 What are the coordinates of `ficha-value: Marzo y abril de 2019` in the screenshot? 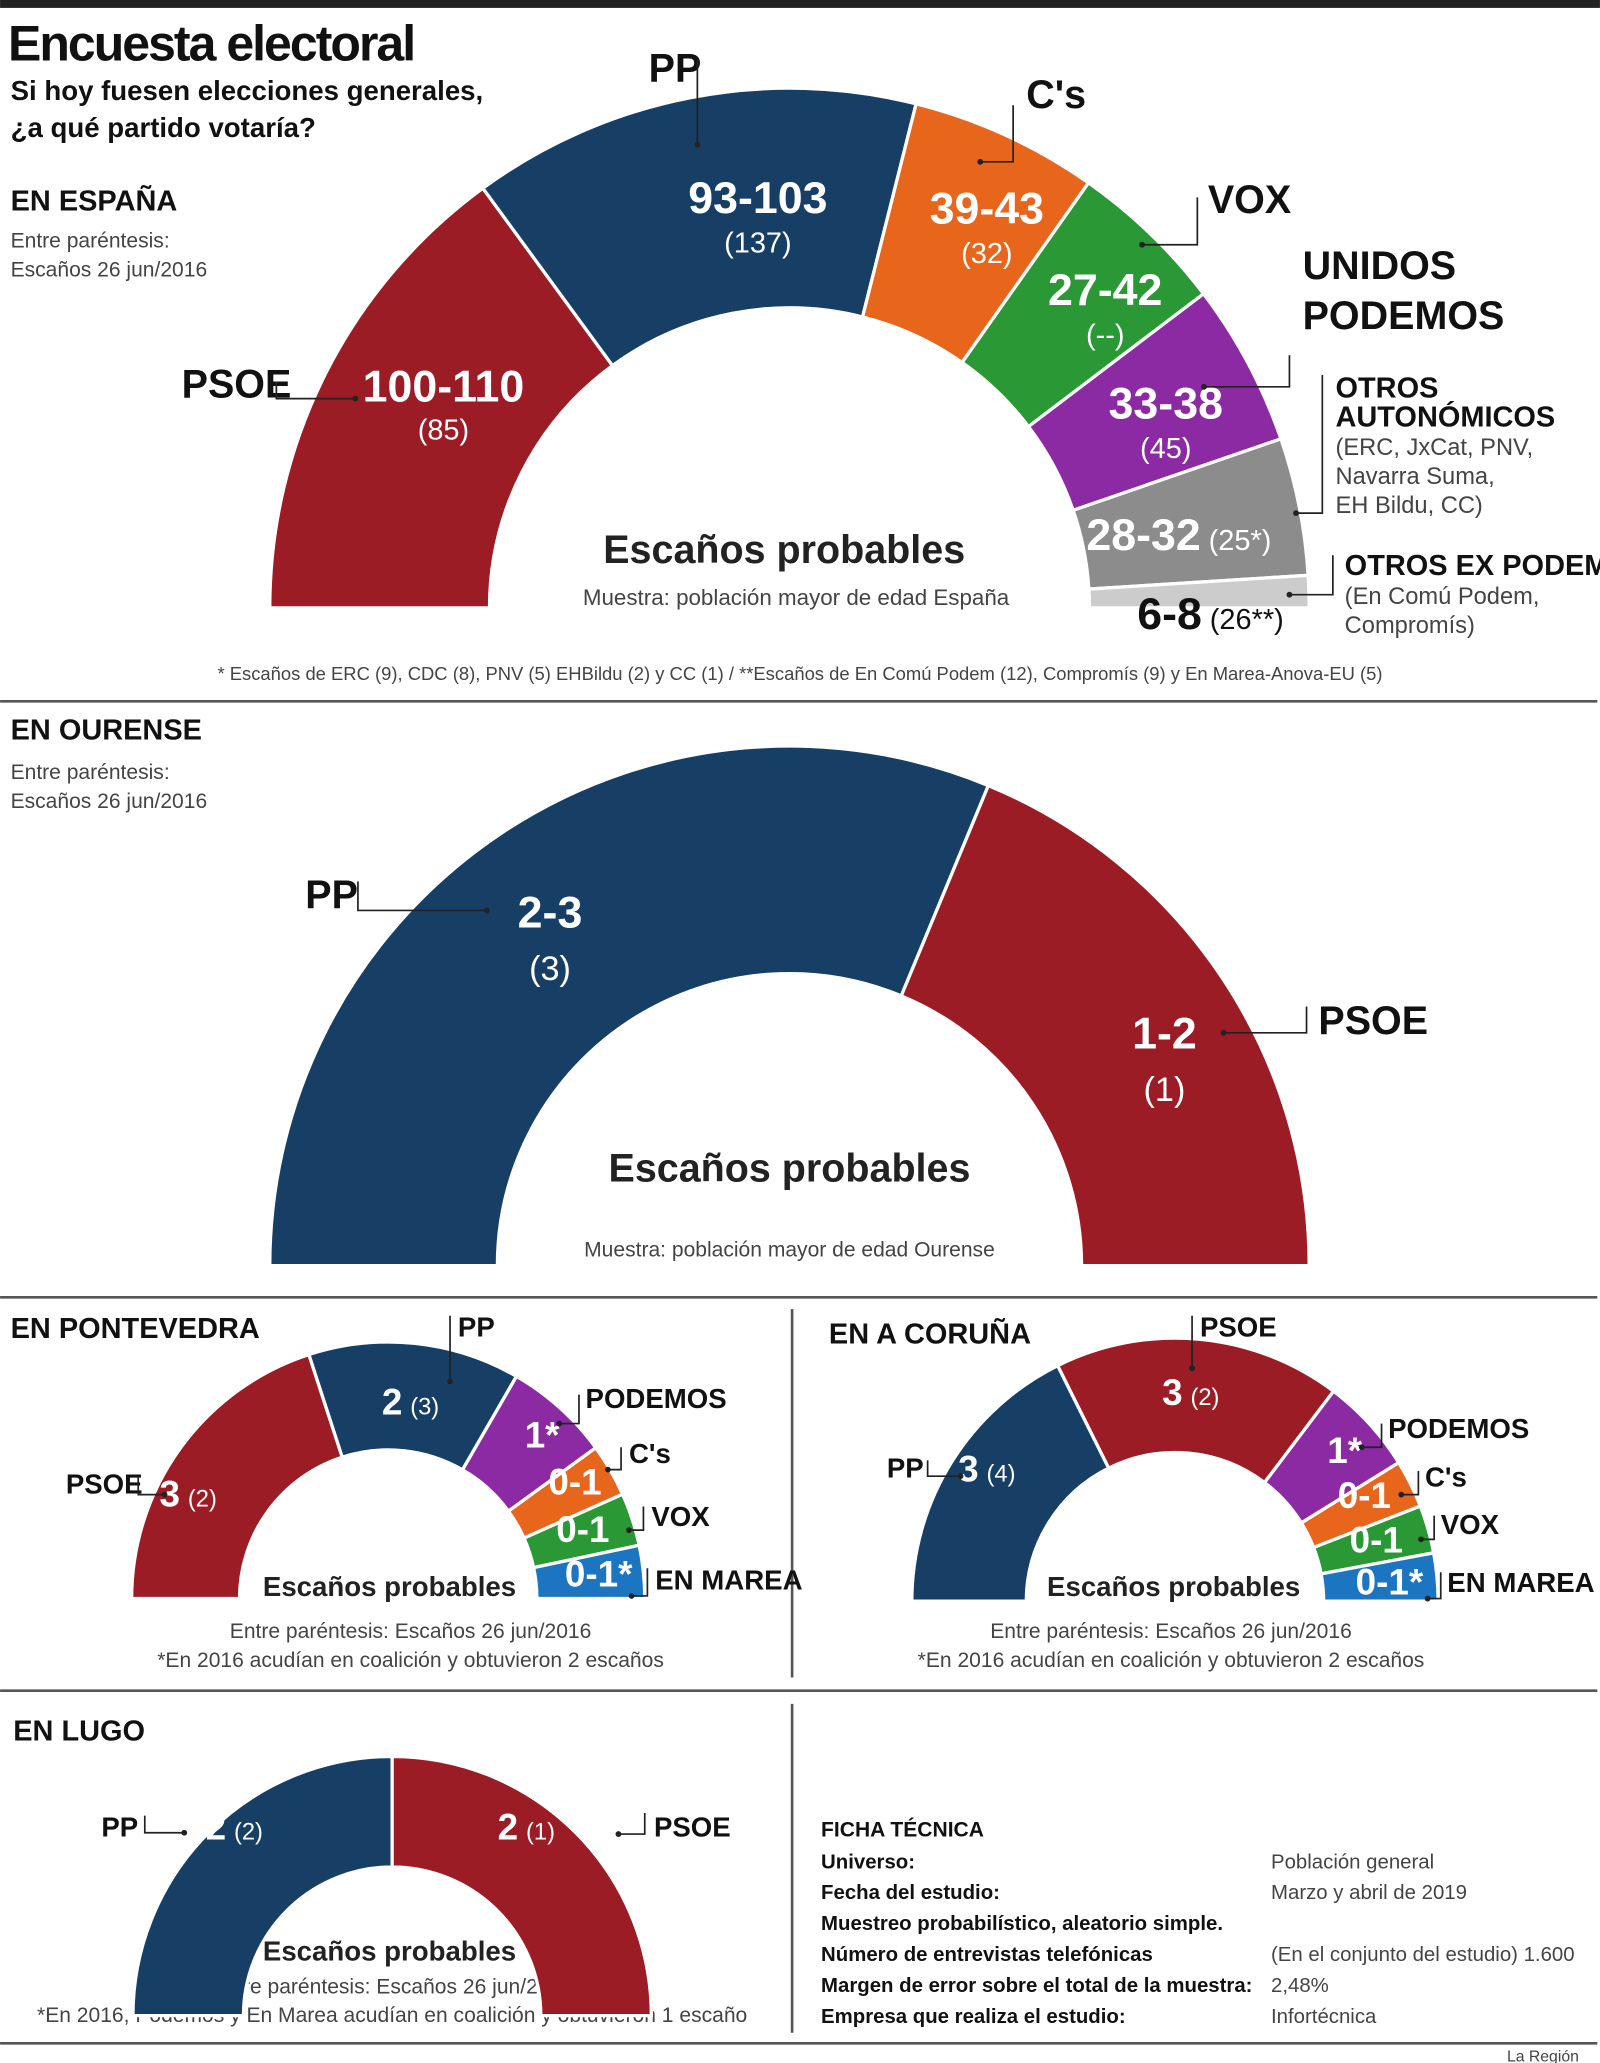 It's located at (1369, 1893).